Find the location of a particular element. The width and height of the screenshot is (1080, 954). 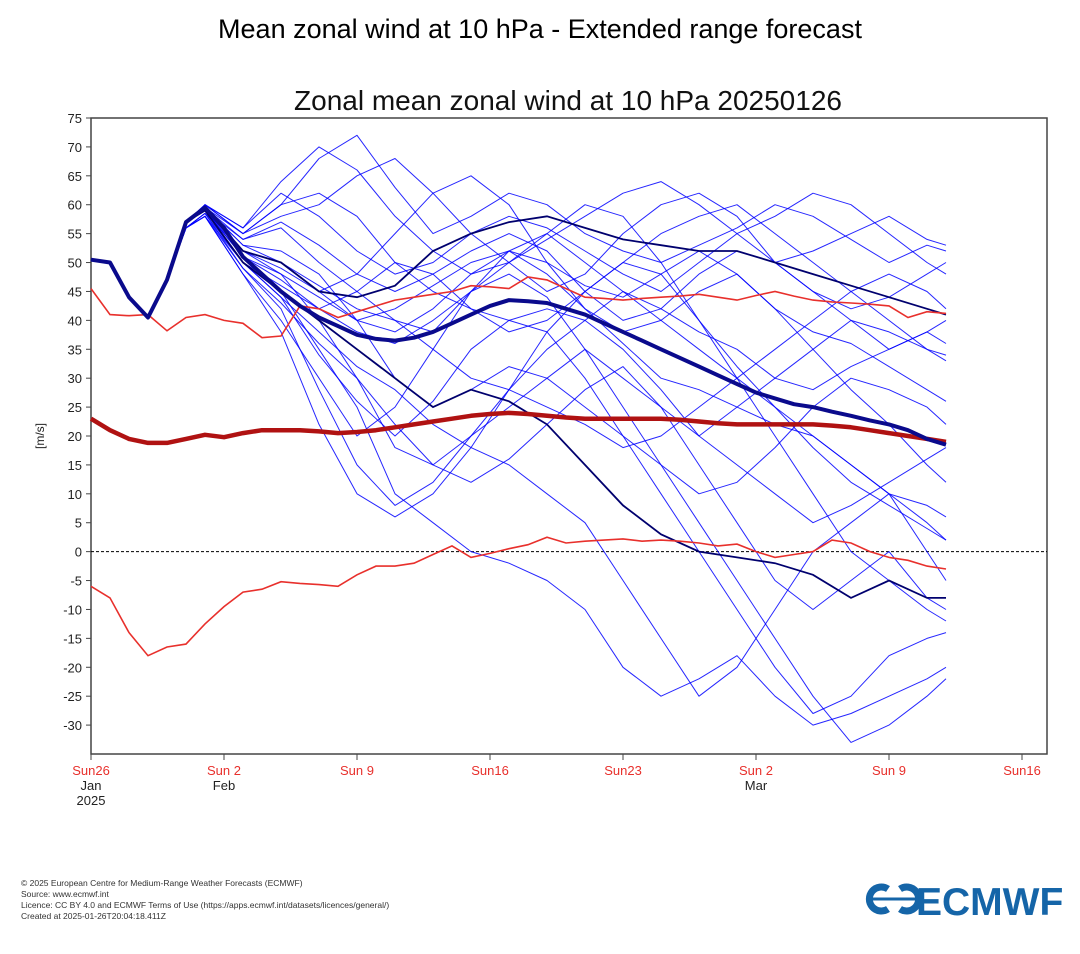

x-tick-label: Sun26 is located at coordinates (91, 770).